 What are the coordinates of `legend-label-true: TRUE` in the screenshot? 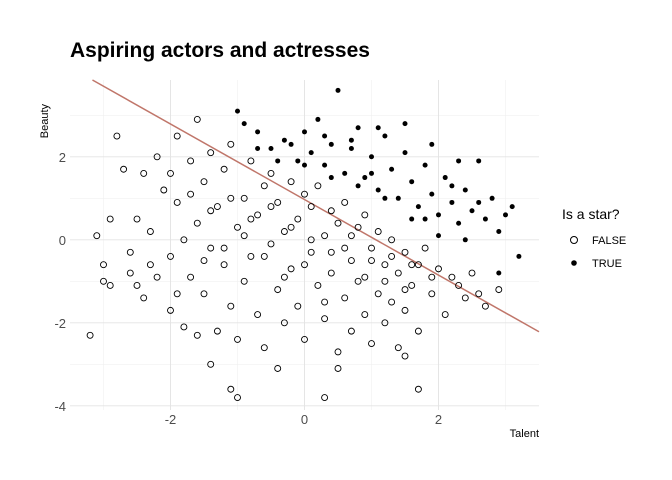 It's located at (607, 264).